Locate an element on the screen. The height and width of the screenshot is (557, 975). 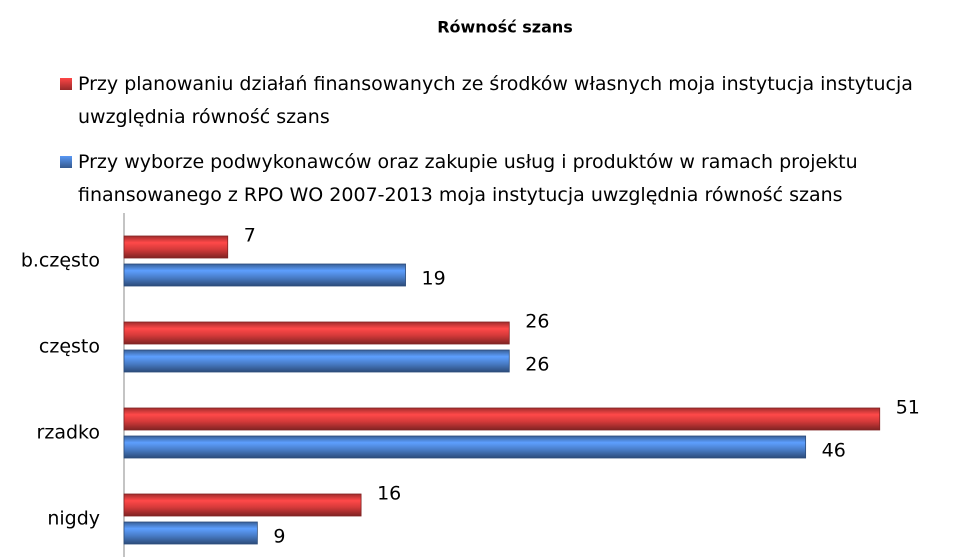
category-label: b.często is located at coordinates (60, 261).